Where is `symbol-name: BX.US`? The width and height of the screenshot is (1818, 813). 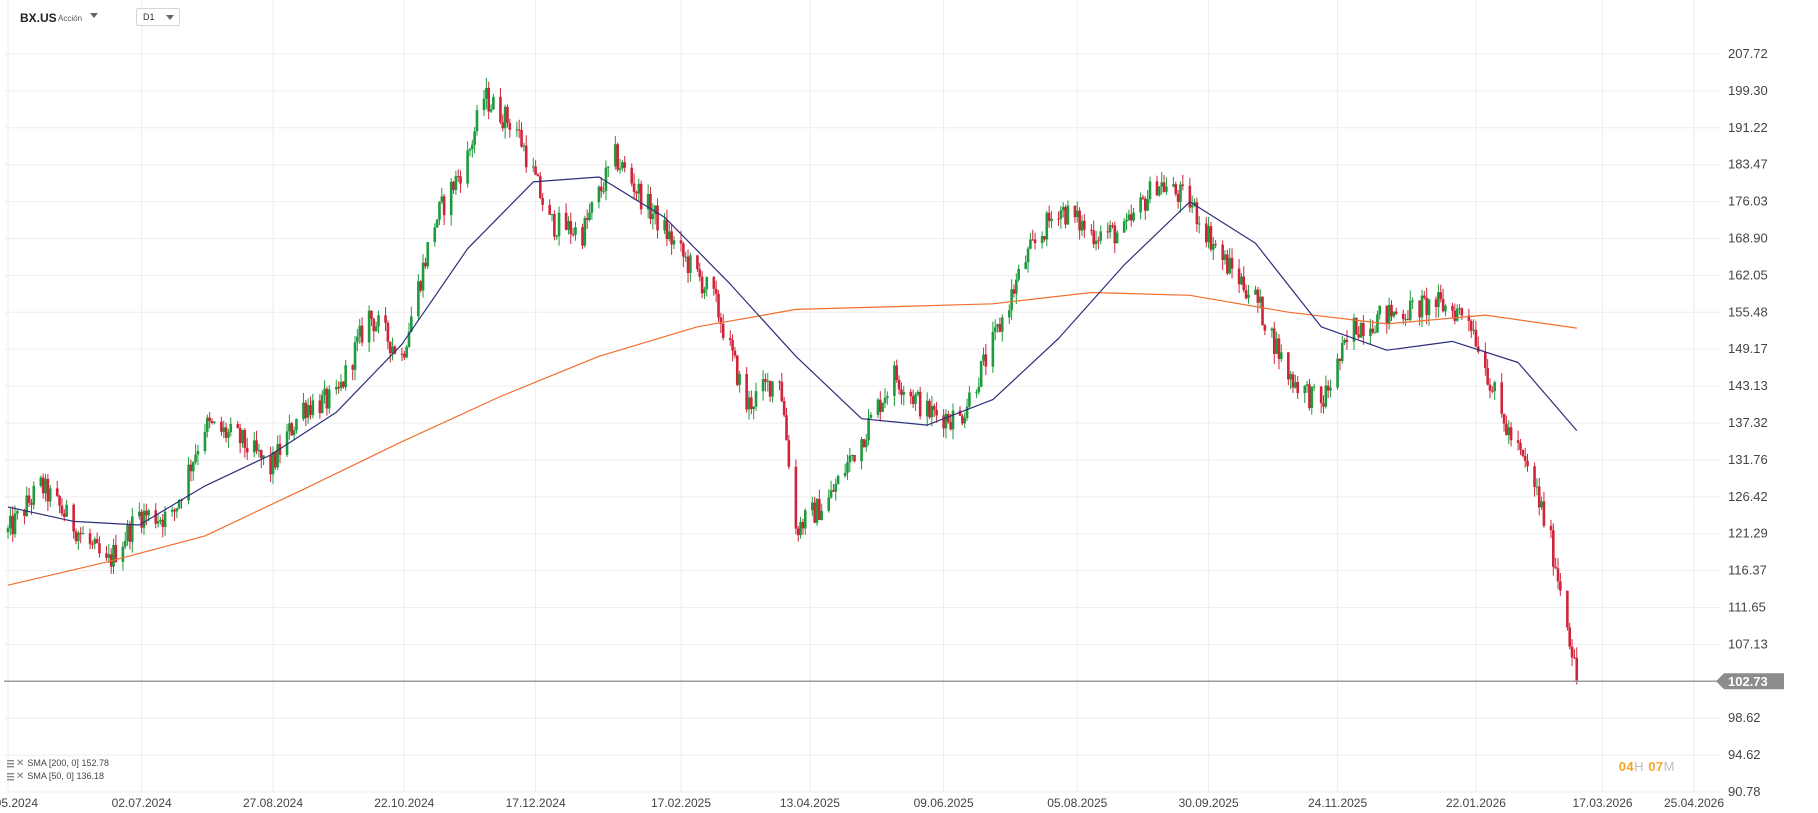 symbol-name: BX.US is located at coordinates (38, 18).